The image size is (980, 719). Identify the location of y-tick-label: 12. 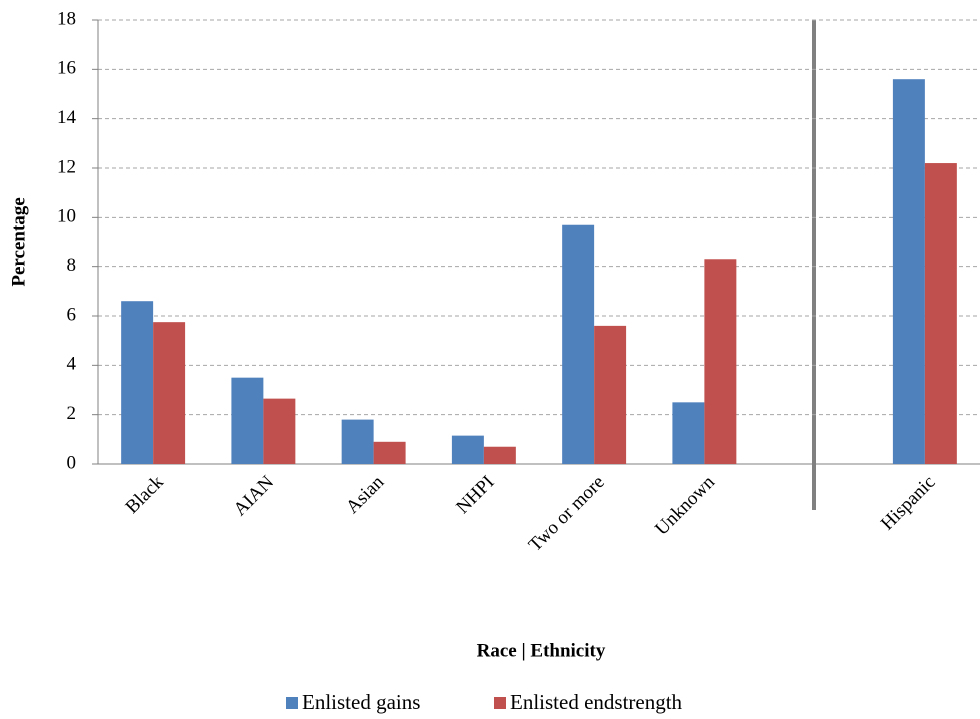
(66, 166).